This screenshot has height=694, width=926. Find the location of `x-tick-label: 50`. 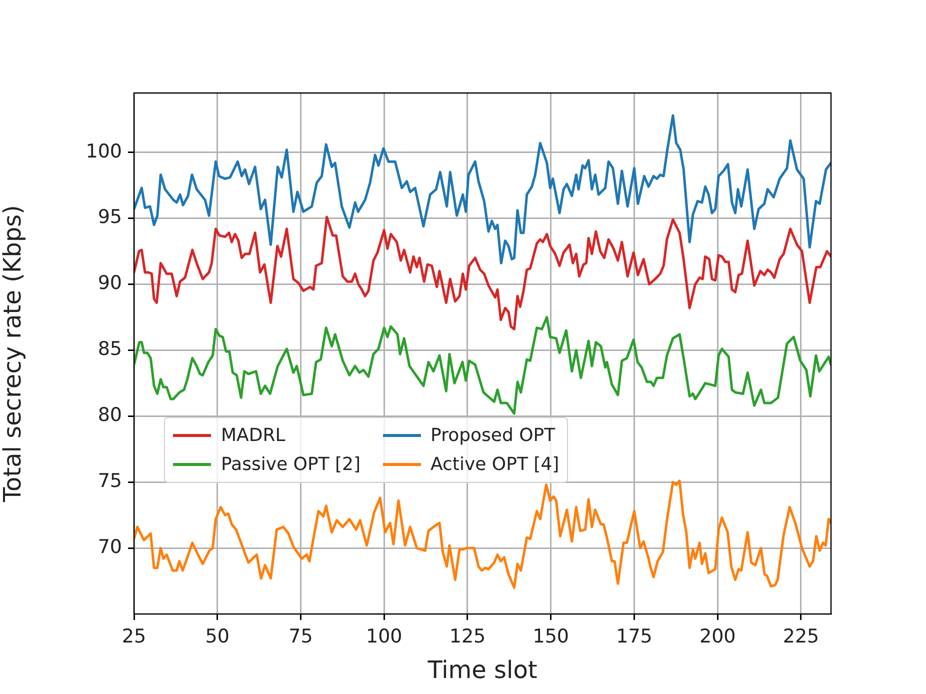

x-tick-label: 50 is located at coordinates (217, 636).